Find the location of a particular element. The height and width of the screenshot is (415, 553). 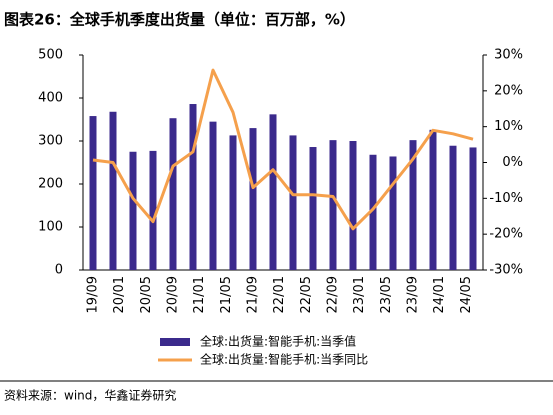

x-tick-label: 21/05 is located at coordinates (226, 294).